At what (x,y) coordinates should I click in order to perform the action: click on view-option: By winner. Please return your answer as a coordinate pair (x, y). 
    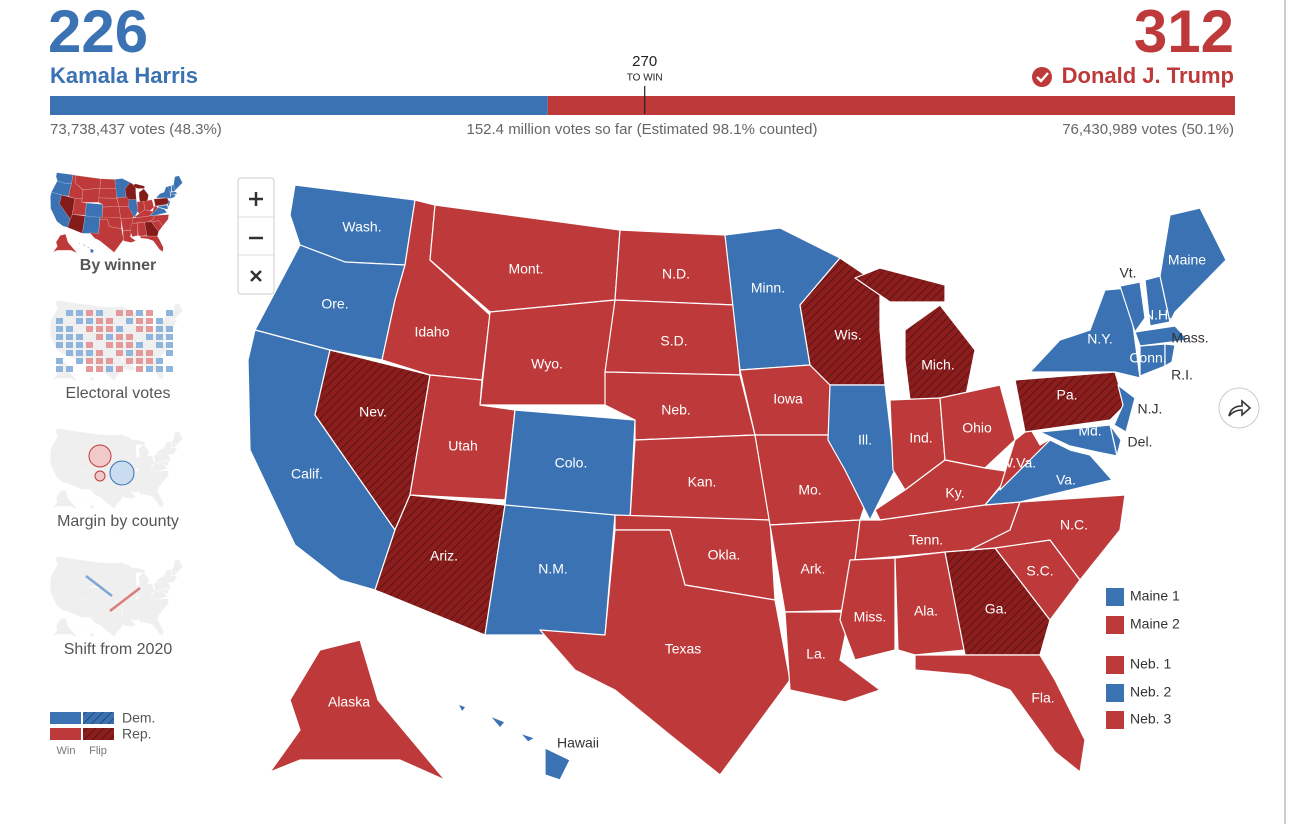
    Looking at the image, I should click on (116, 223).